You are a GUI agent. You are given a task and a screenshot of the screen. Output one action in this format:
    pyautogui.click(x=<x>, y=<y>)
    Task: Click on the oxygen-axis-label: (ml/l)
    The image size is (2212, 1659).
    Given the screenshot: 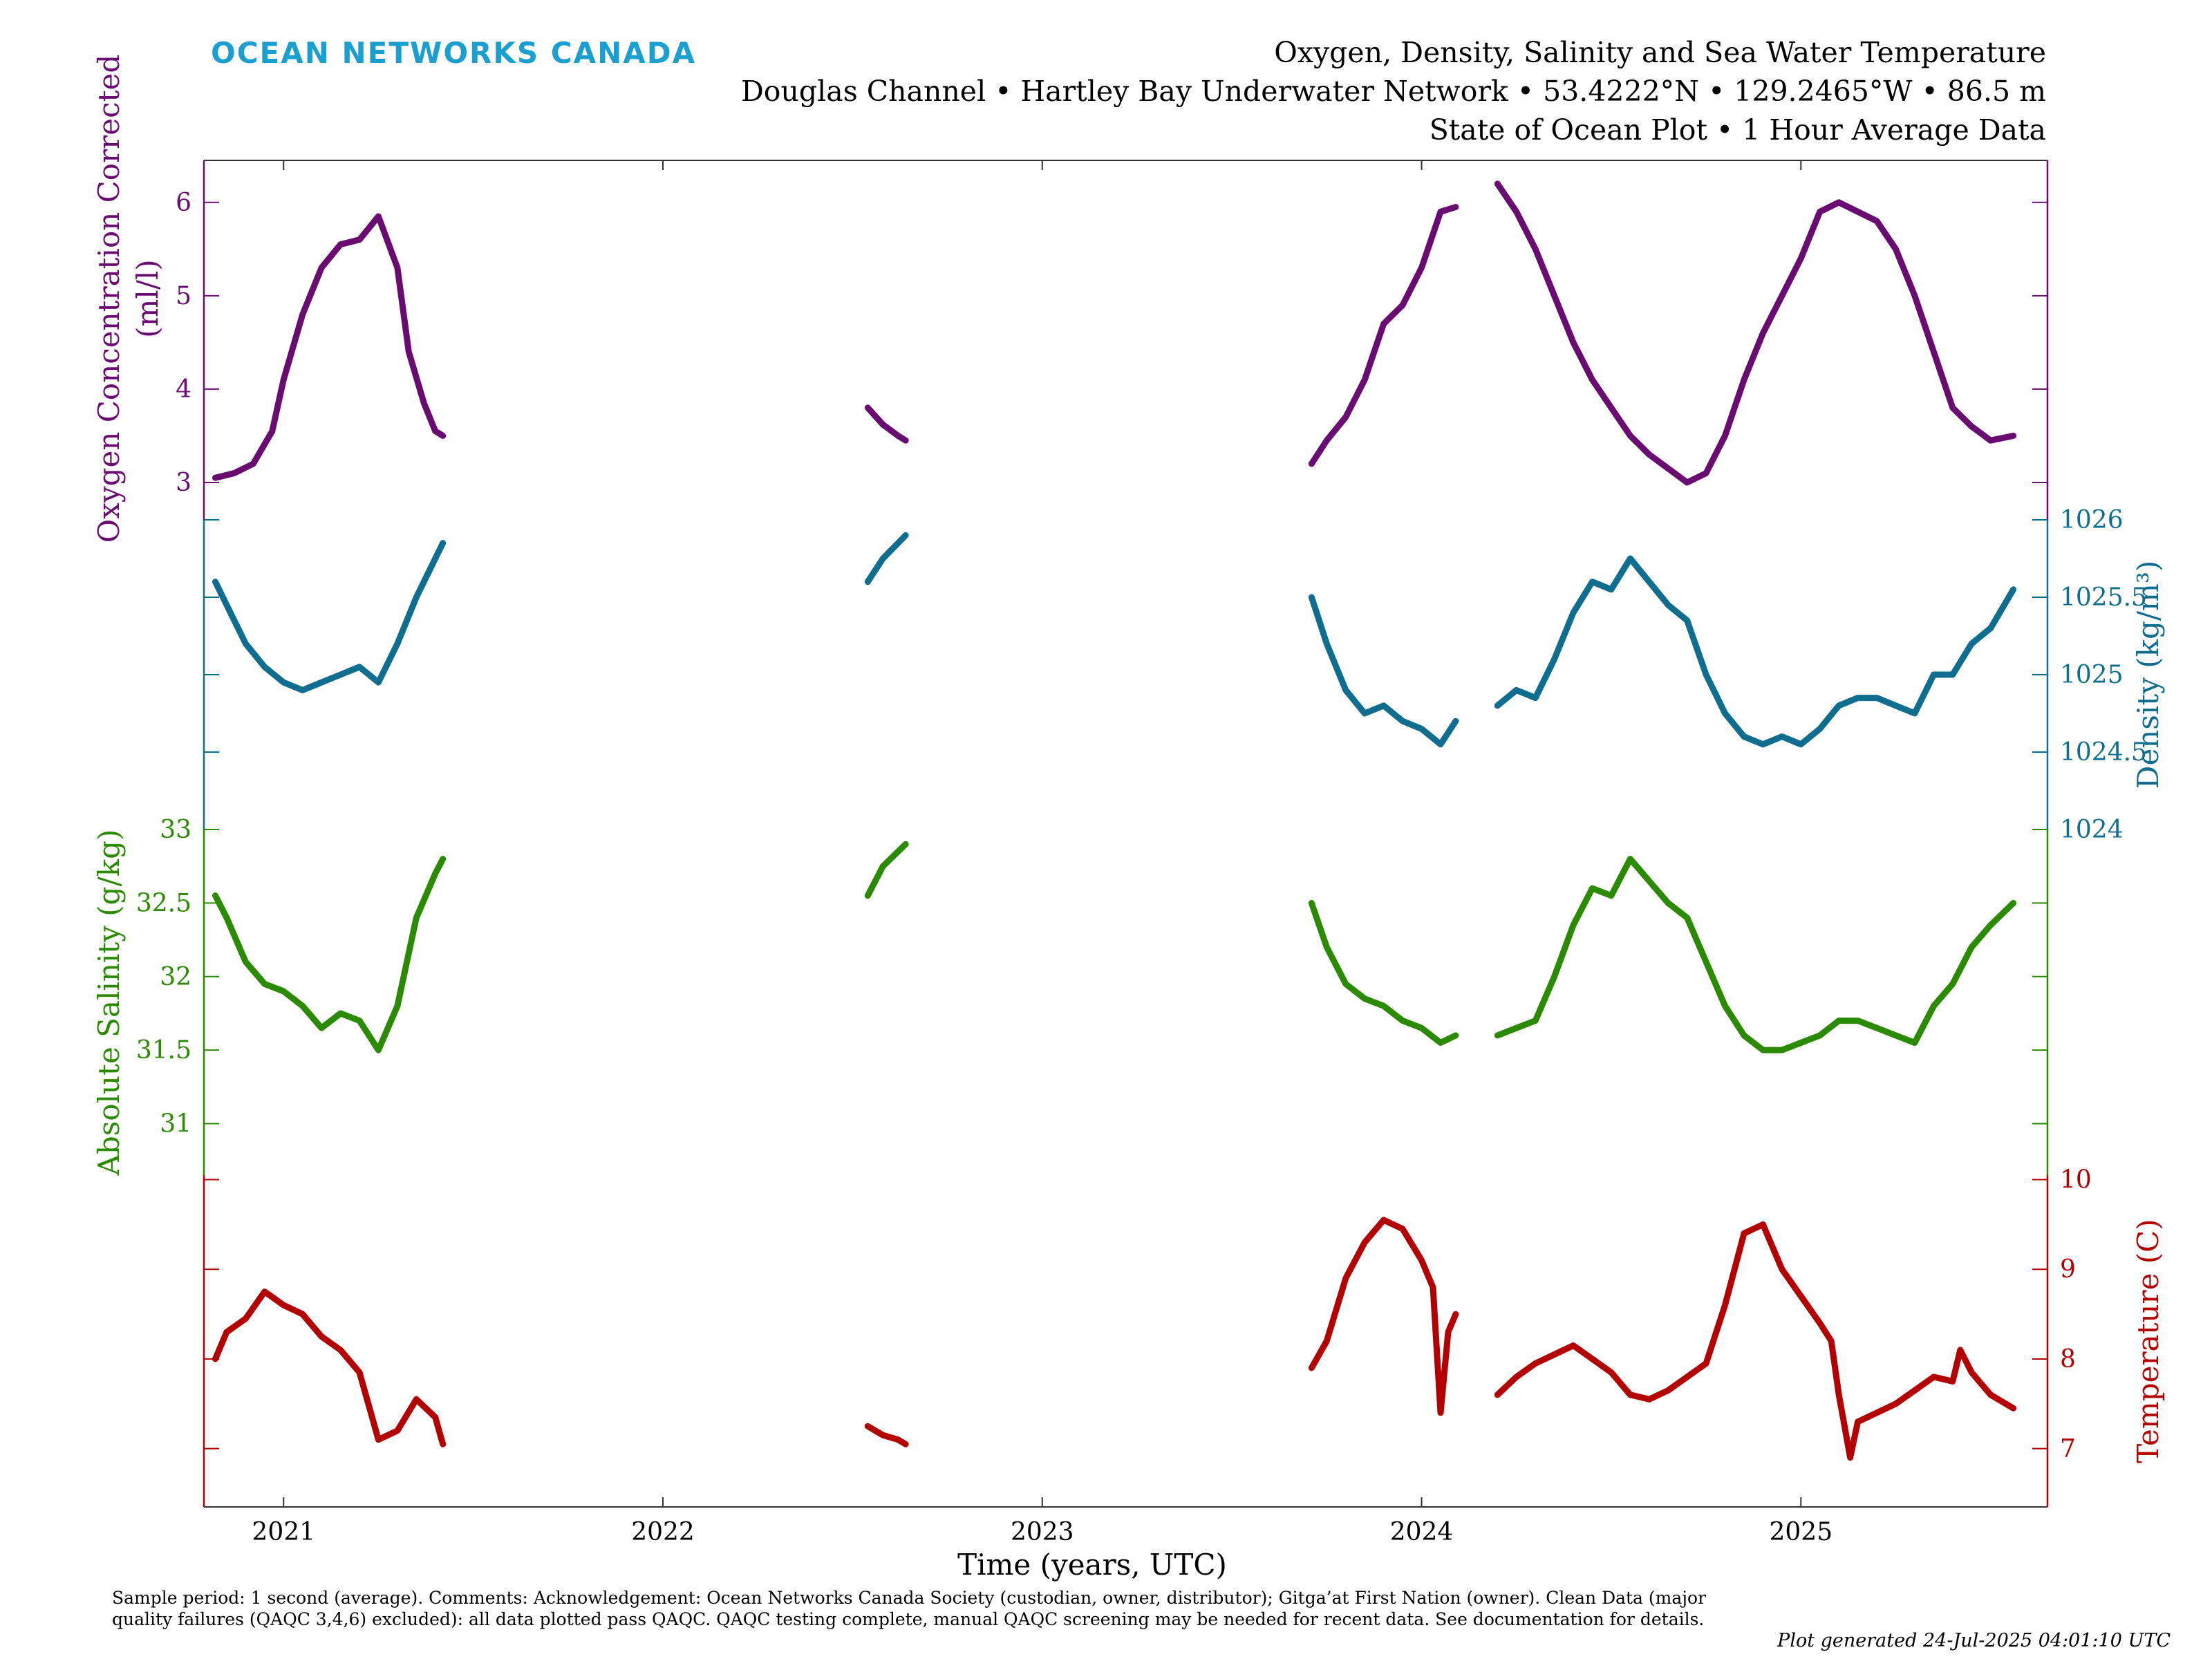 What is the action you would take?
    pyautogui.click(x=148, y=298)
    